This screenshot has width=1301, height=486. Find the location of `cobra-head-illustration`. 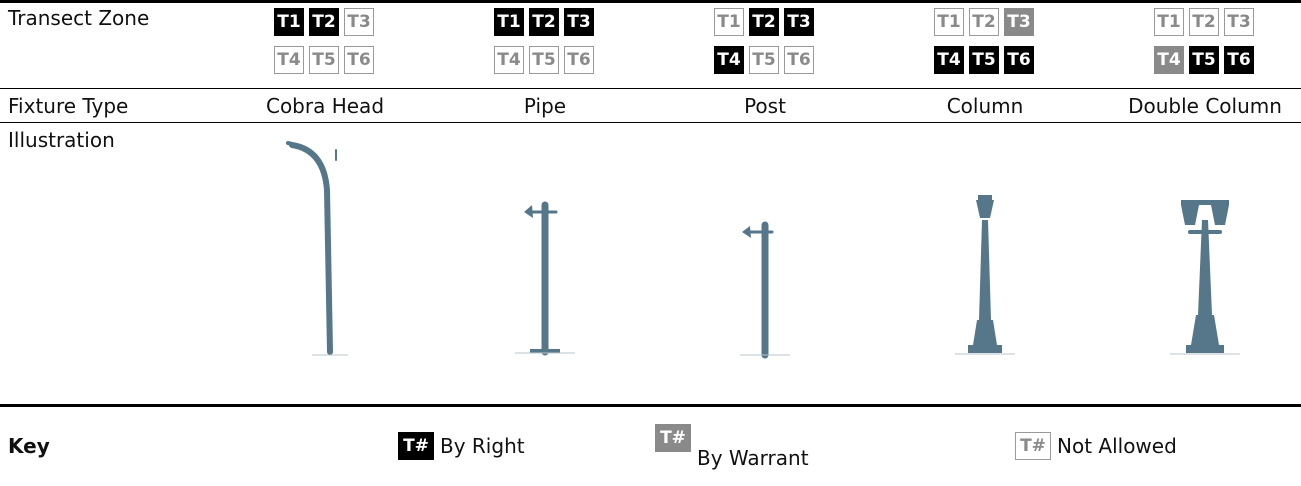

cobra-head-illustration is located at coordinates (317, 248).